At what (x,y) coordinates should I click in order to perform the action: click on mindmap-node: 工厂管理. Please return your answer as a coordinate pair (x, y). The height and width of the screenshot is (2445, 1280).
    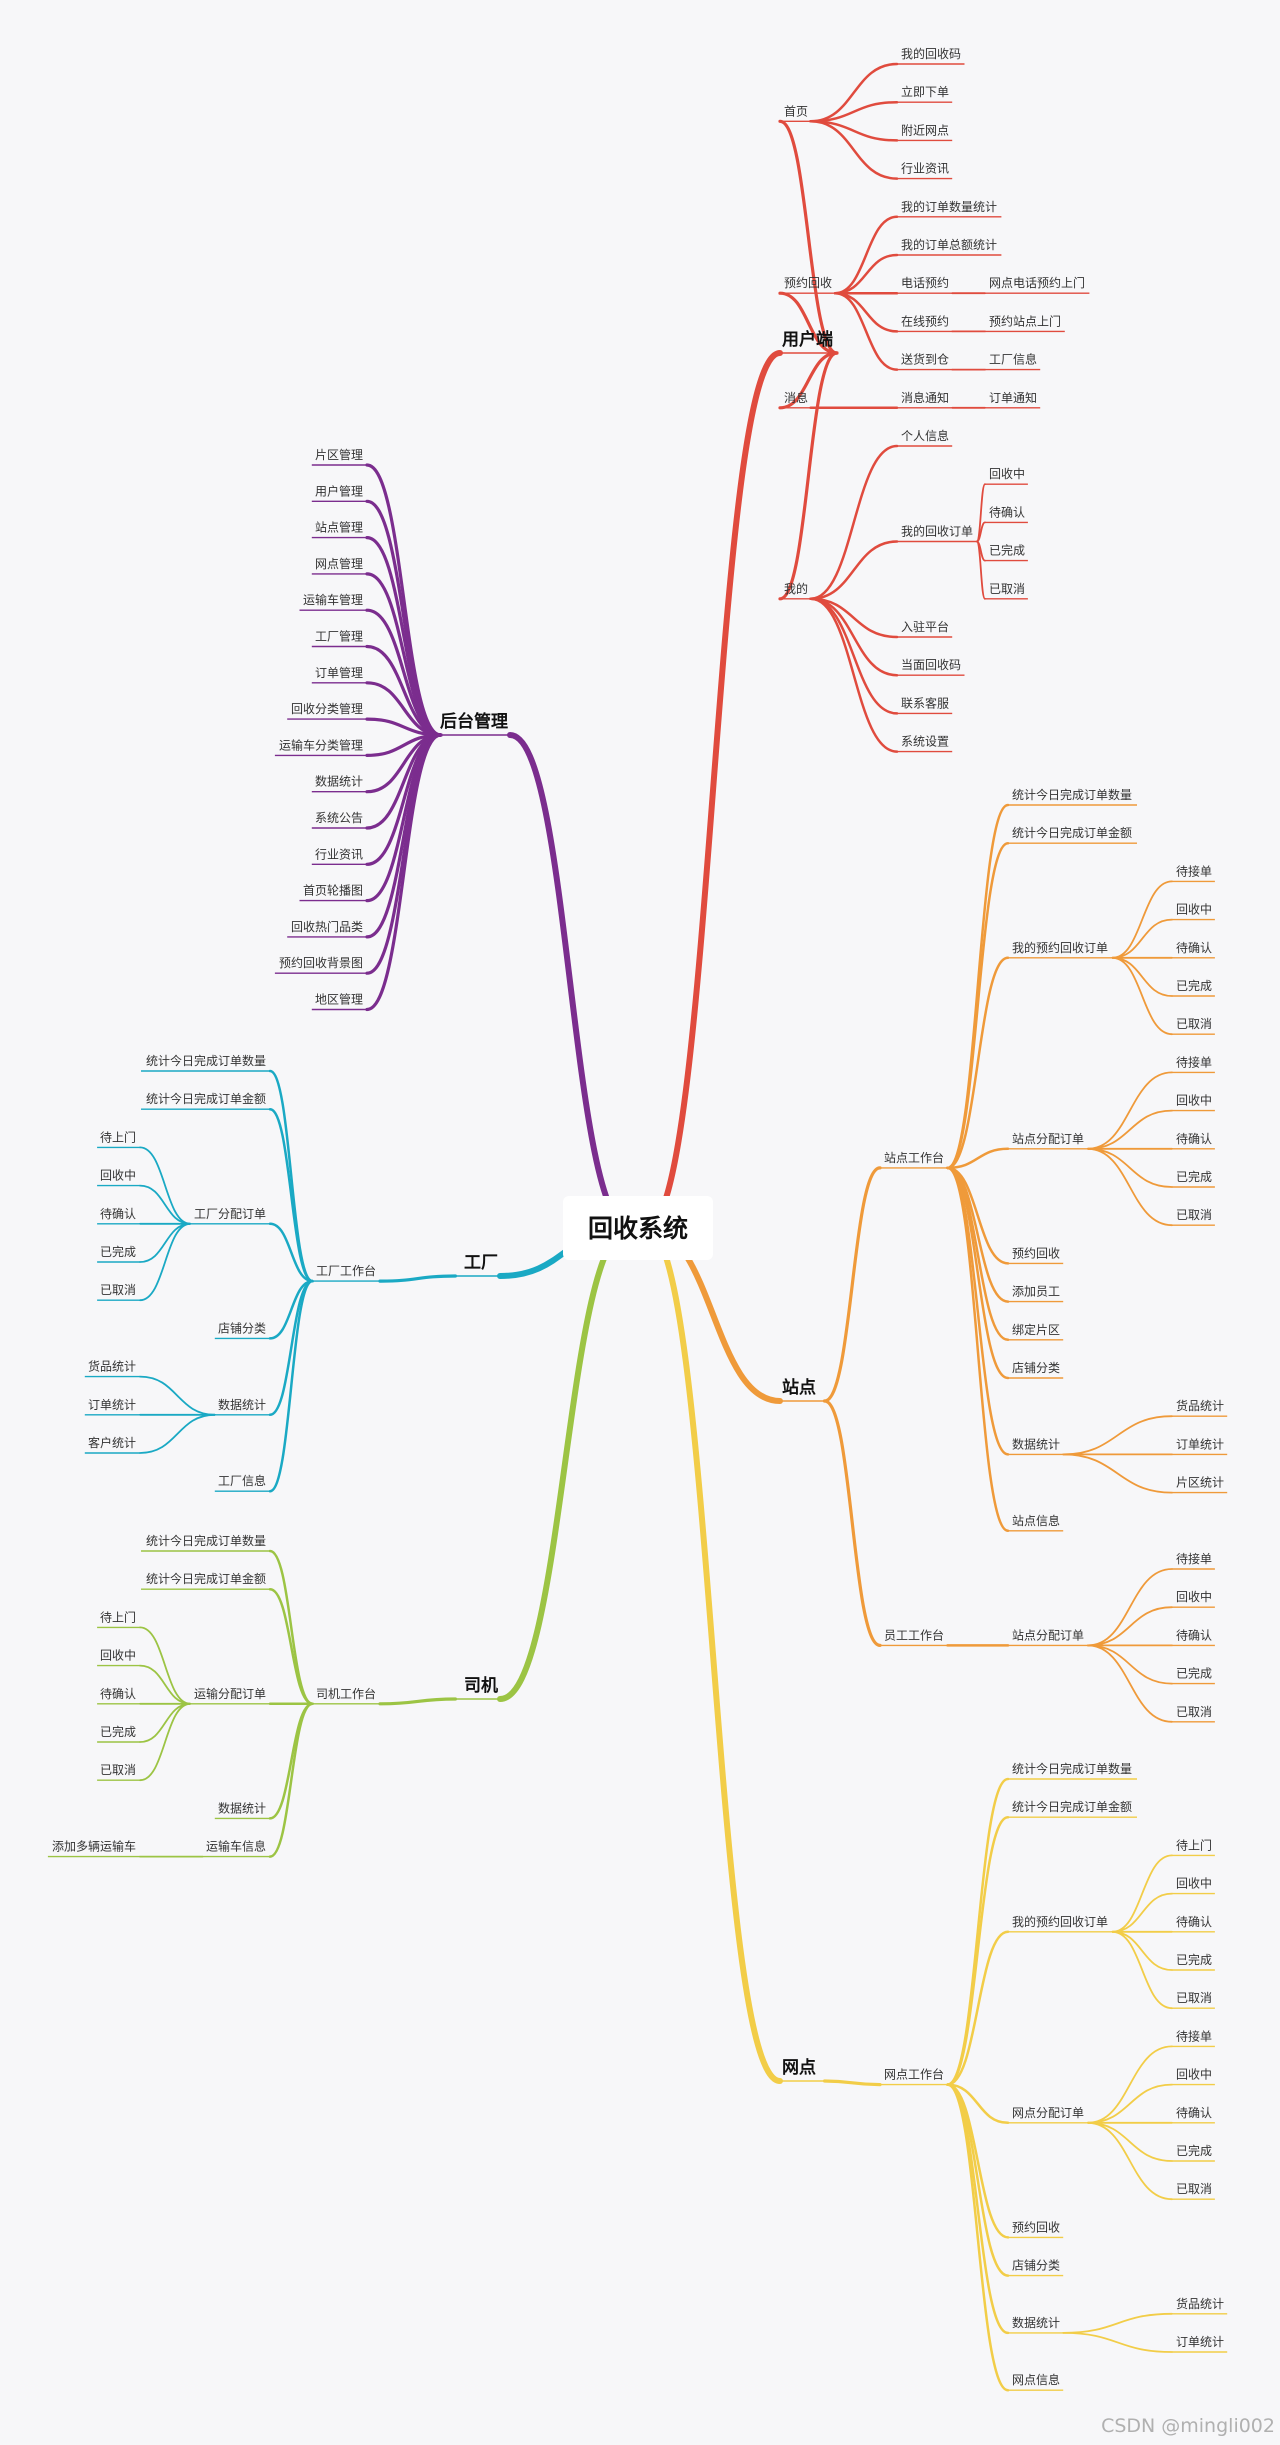
    Looking at the image, I should click on (339, 636).